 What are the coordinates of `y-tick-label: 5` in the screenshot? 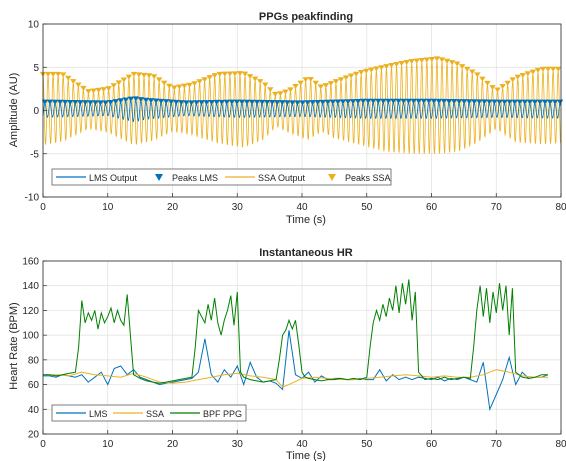 It's located at (36, 68).